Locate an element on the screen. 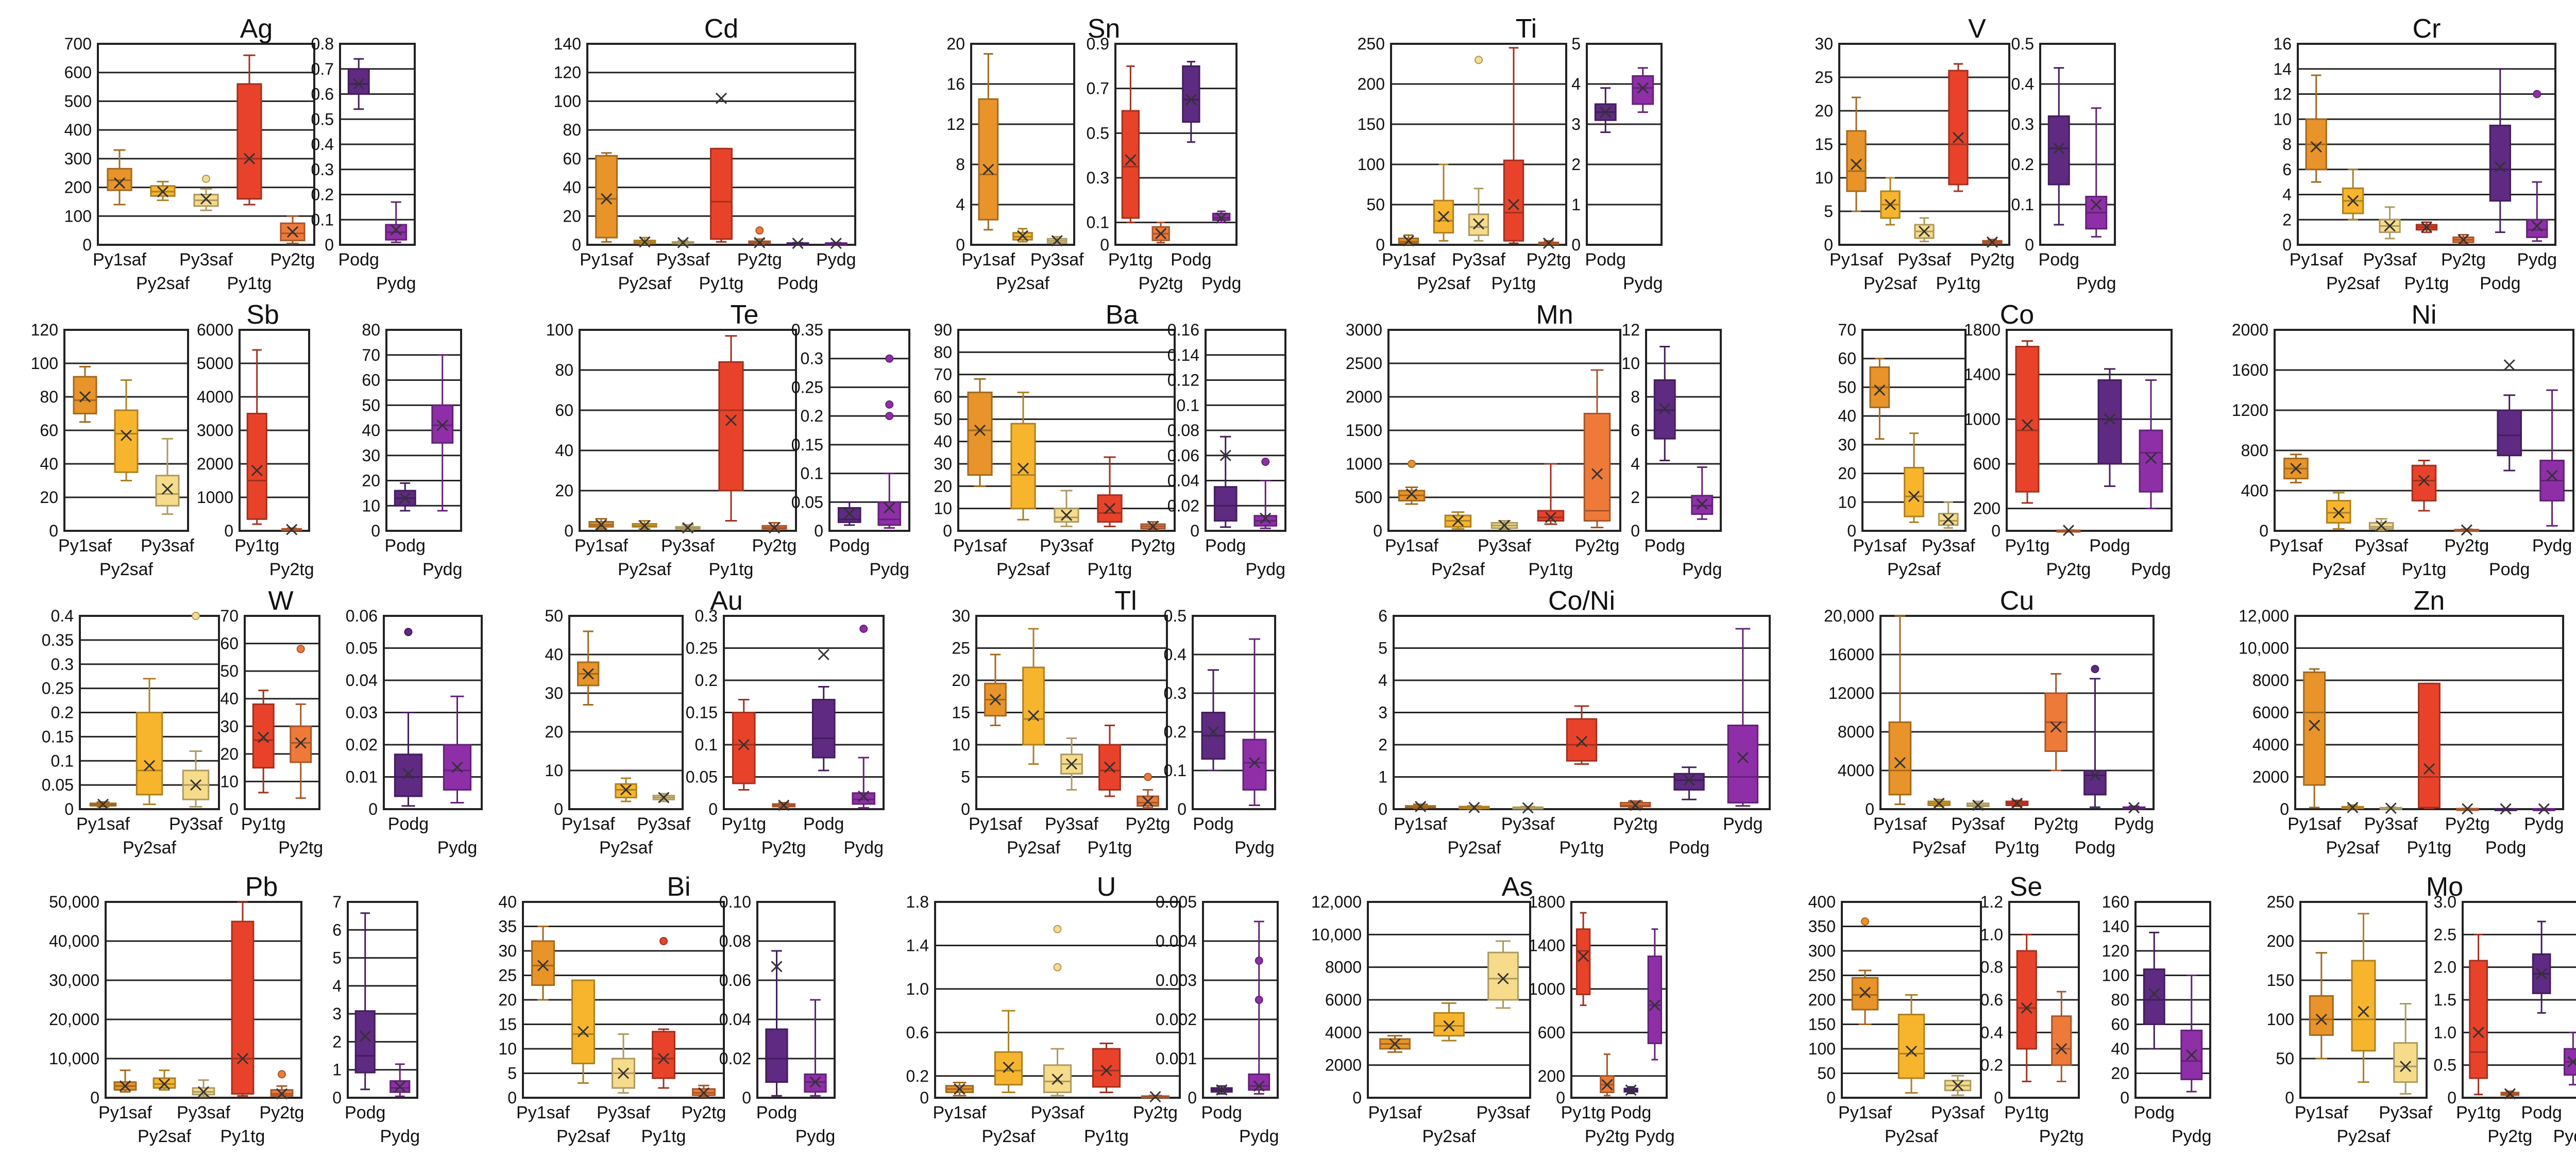  y-tick-label: 0.5 is located at coordinates (322, 119).